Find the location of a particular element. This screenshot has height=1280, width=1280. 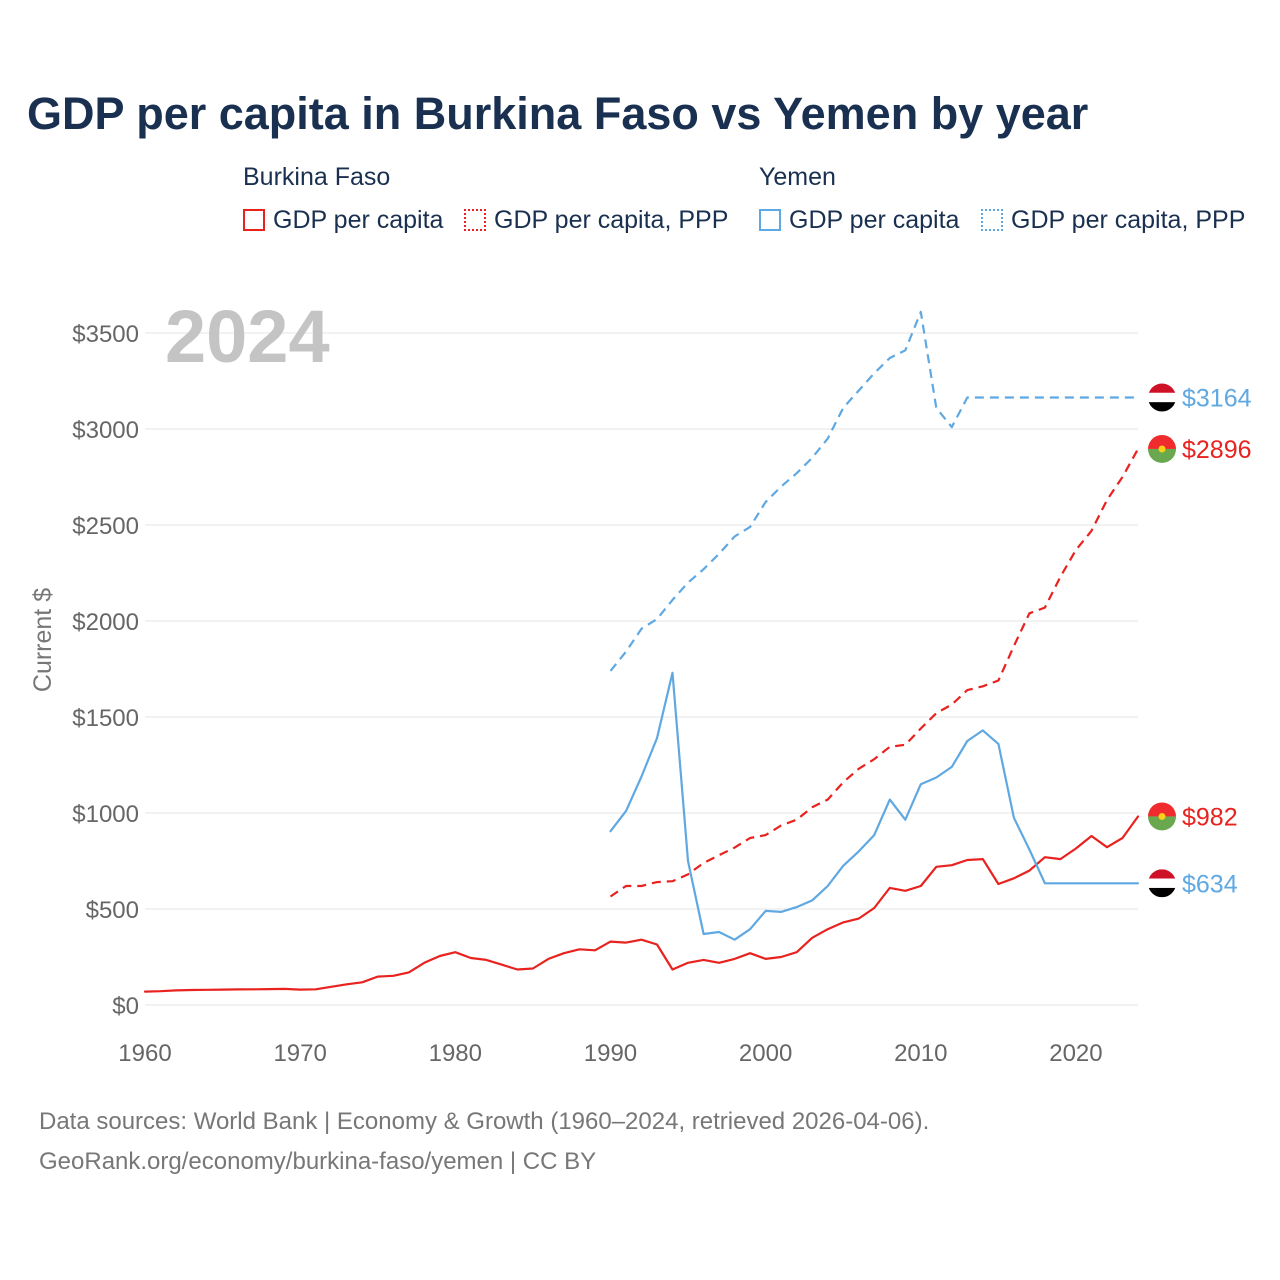

legend-swatch-solid-blue is located at coordinates (770, 220).